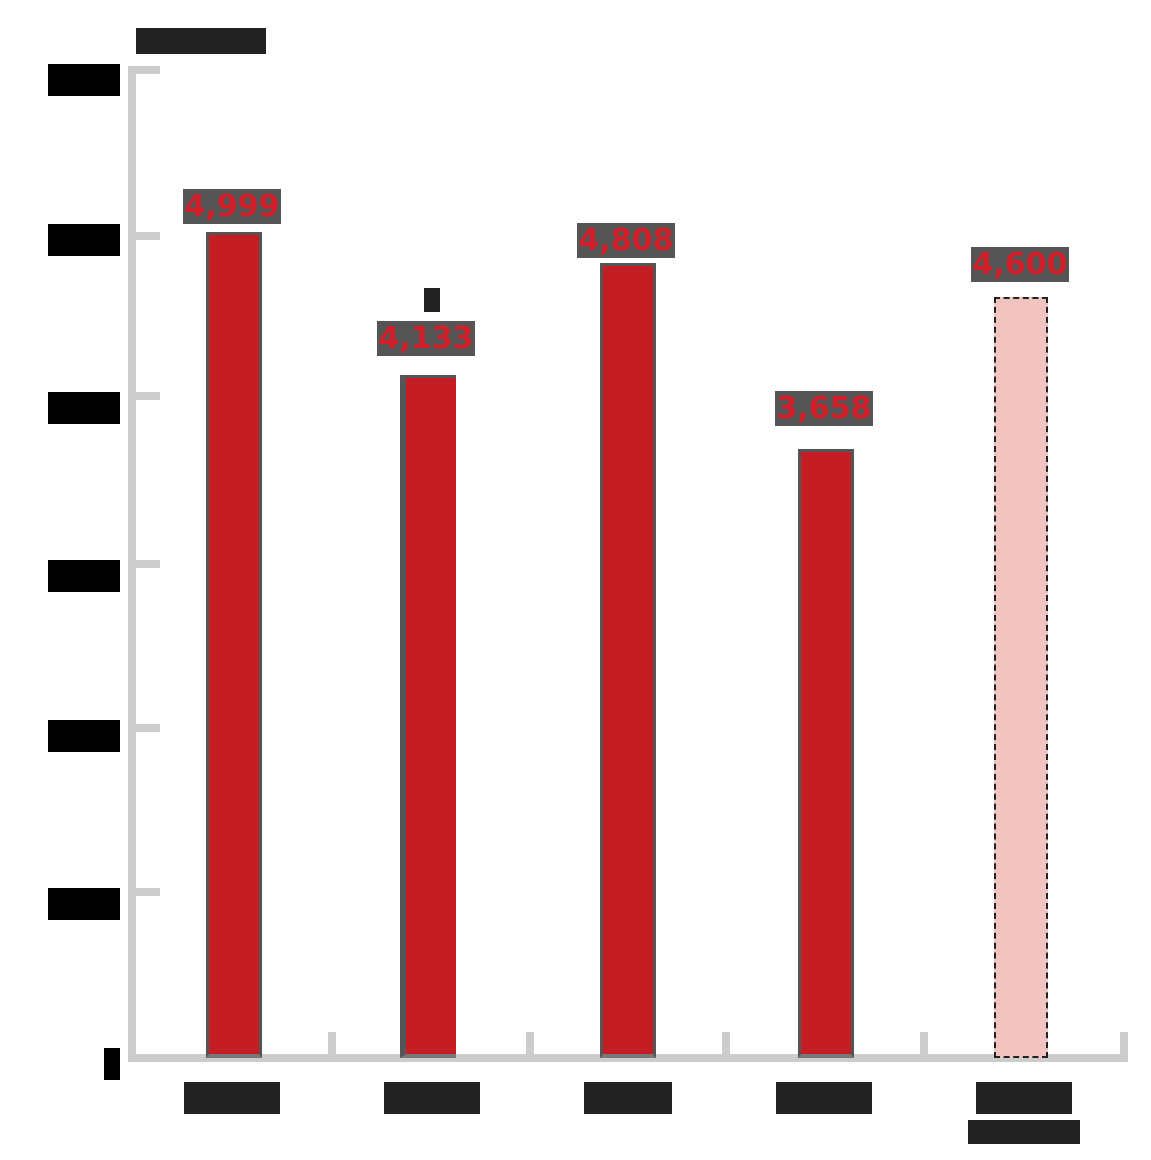  I want to click on value-label: 3,658, so click(824, 408).